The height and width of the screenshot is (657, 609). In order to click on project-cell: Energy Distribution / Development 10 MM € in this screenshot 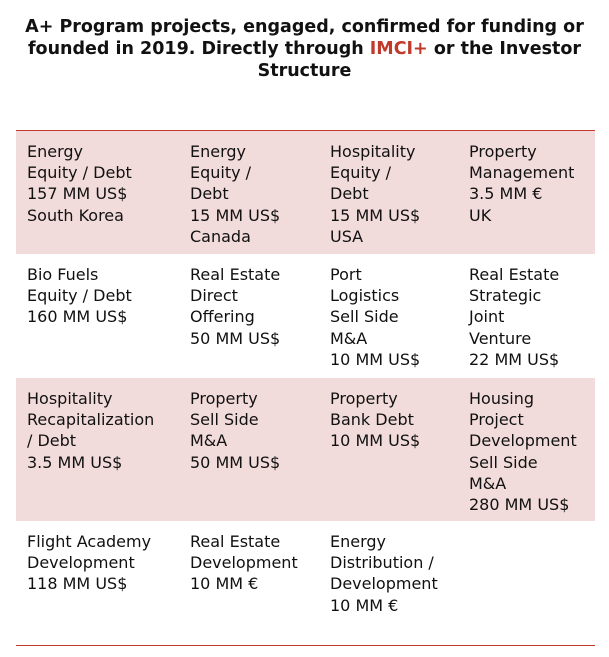, I will do `click(384, 573)`.